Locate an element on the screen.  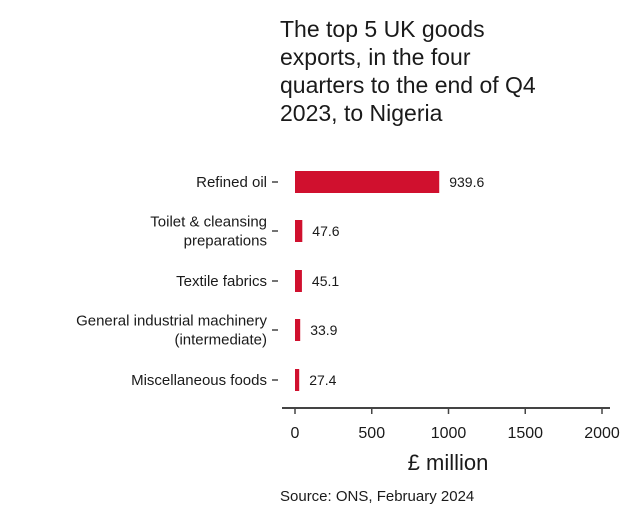
x-tick-label: 1500 is located at coordinates (525, 433).